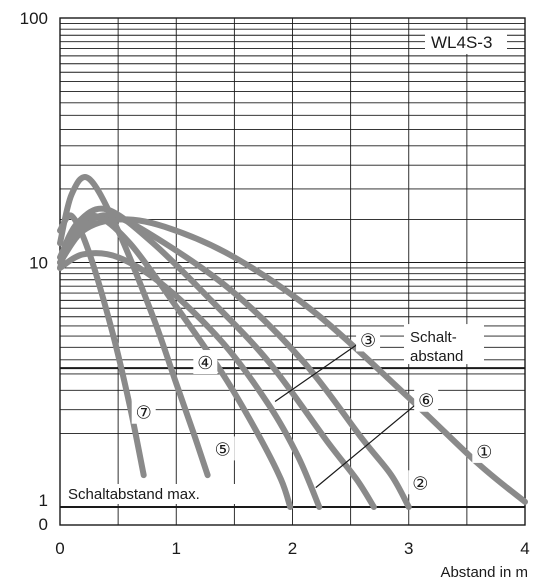  I want to click on curve-marker: ⑦, so click(143, 411).